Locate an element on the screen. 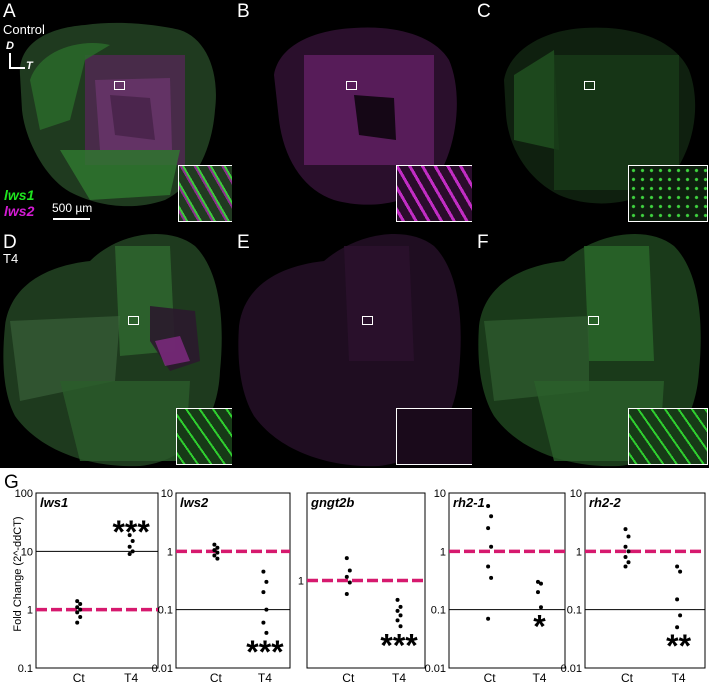 The width and height of the screenshot is (709, 687). panel-e: E is located at coordinates (353, 349).